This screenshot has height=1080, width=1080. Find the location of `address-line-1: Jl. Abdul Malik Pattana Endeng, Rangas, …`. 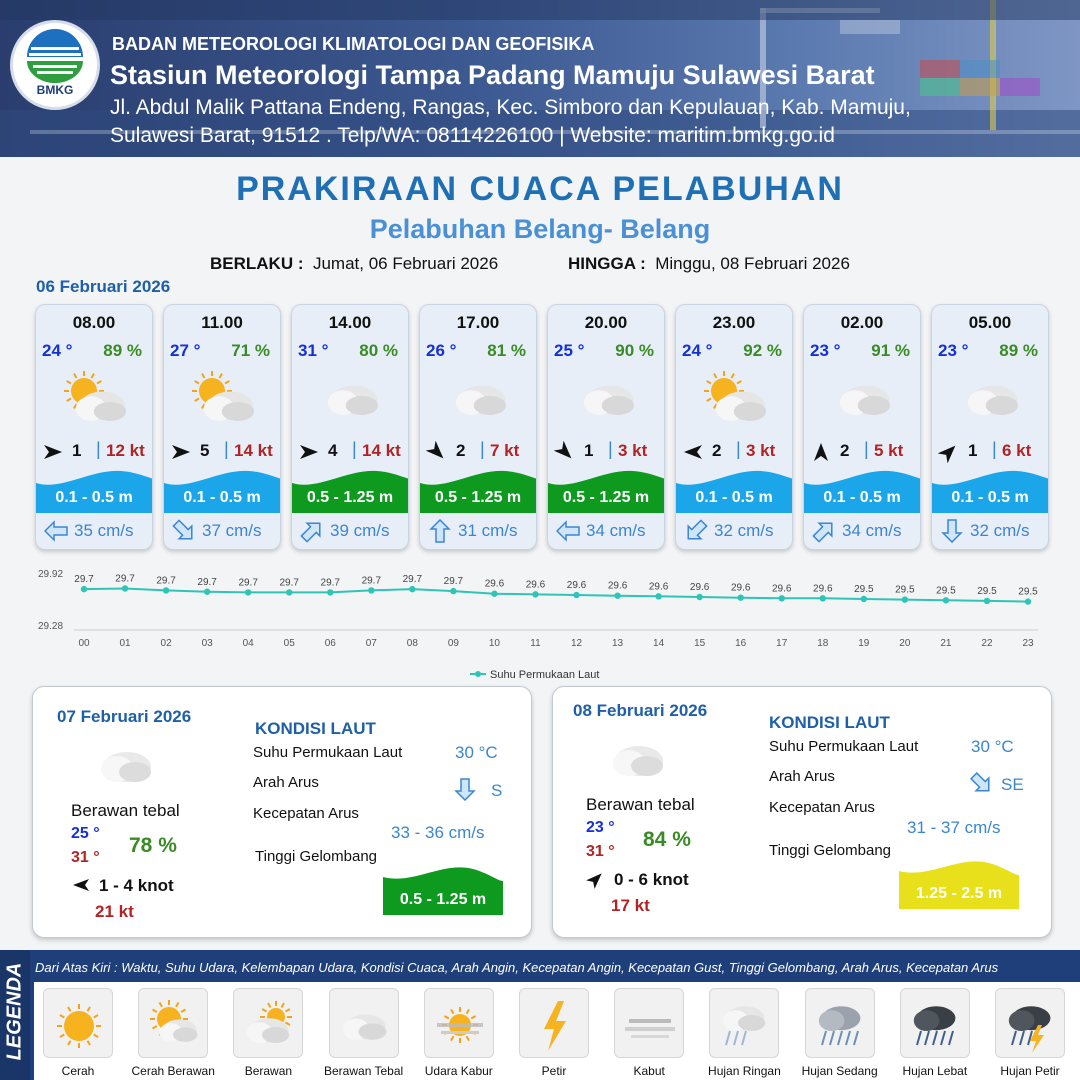

address-line-1: Jl. Abdul Malik Pattana Endeng, Rangas, … is located at coordinates (510, 107).